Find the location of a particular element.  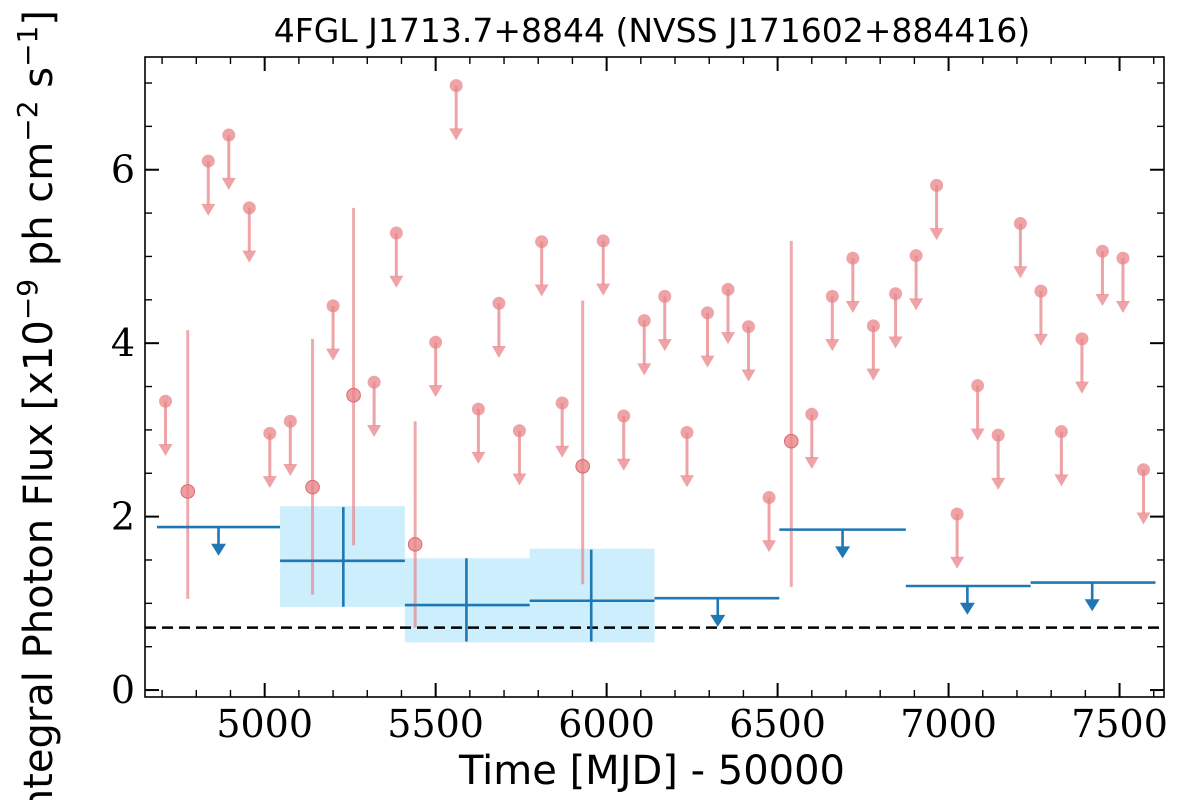

y-tick-label: 4 is located at coordinates (123, 343).